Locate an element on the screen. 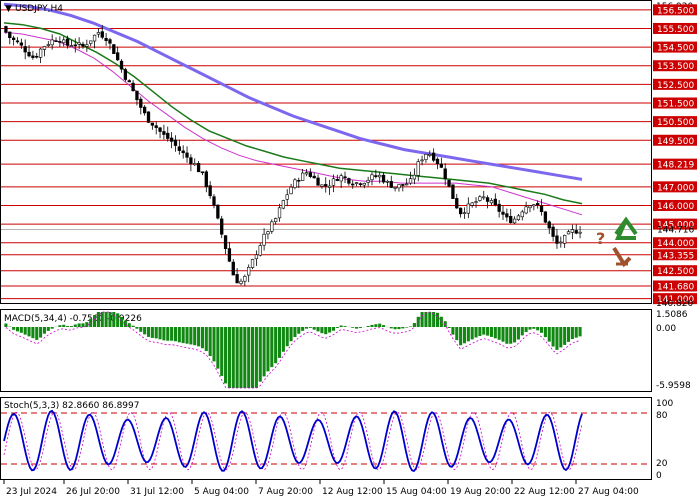 The width and height of the screenshot is (700, 500). level-label: 152.500 is located at coordinates (675, 86).